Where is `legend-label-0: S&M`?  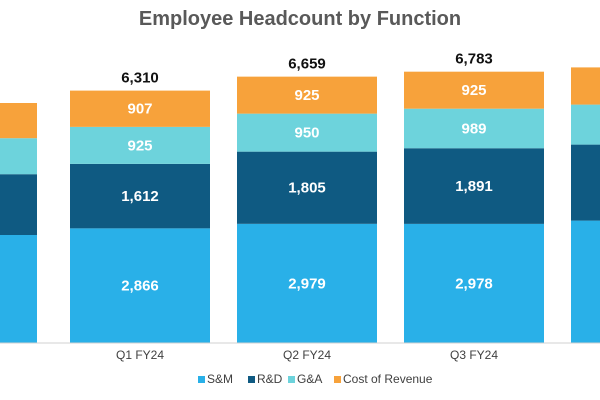 legend-label-0: S&M is located at coordinates (220, 379).